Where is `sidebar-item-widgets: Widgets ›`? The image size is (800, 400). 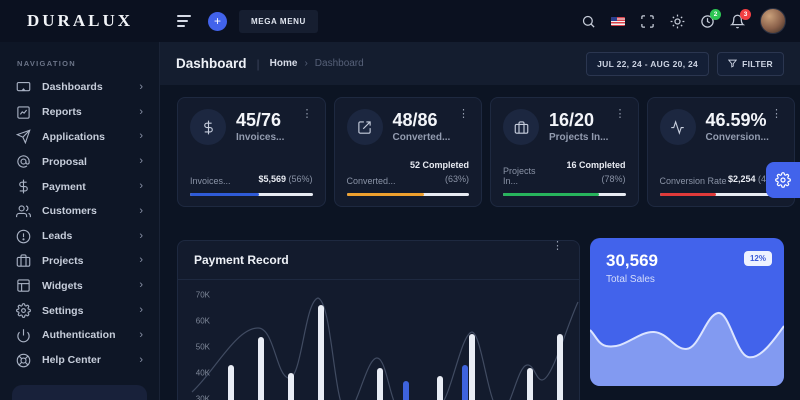
sidebar-item-widgets: Widgets › is located at coordinates (79, 285).